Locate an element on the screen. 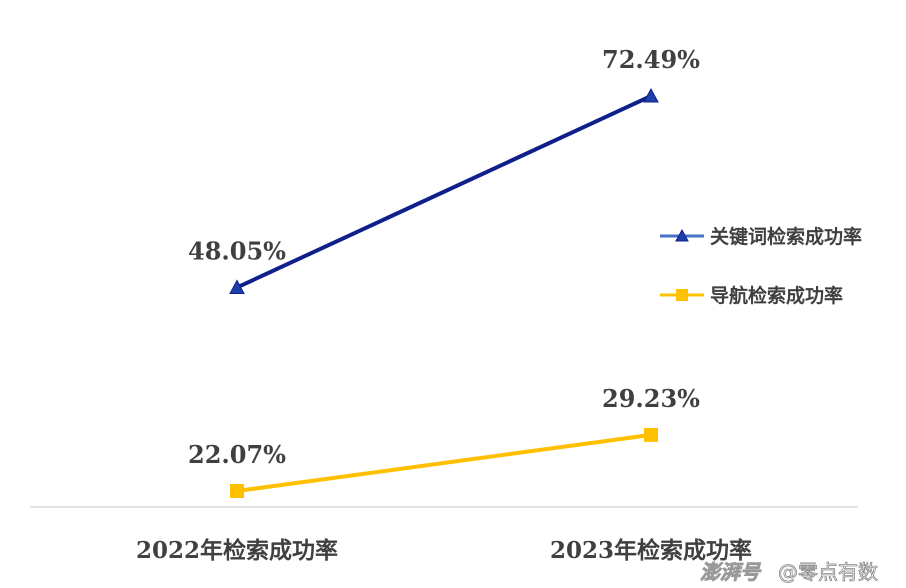 The width and height of the screenshot is (906, 588). x-tick-label: 2022年检索成功率 is located at coordinates (237, 550).